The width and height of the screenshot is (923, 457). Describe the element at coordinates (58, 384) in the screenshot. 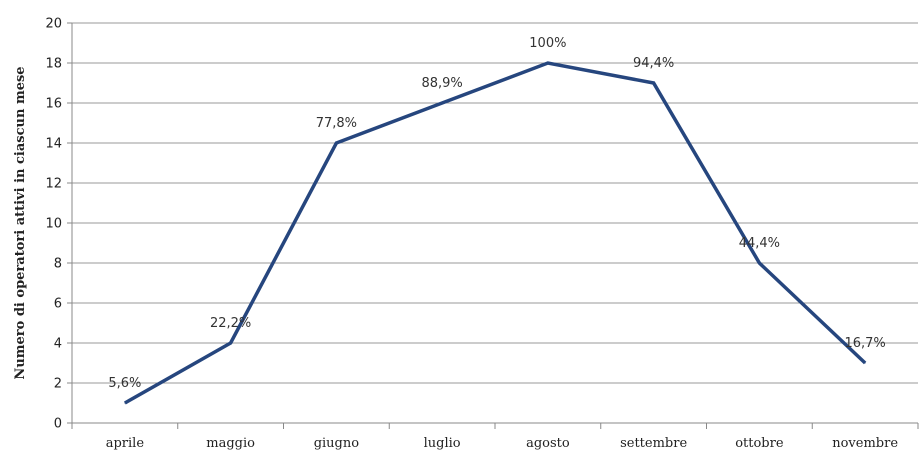

I see `y-tick-label: 2` at that location.